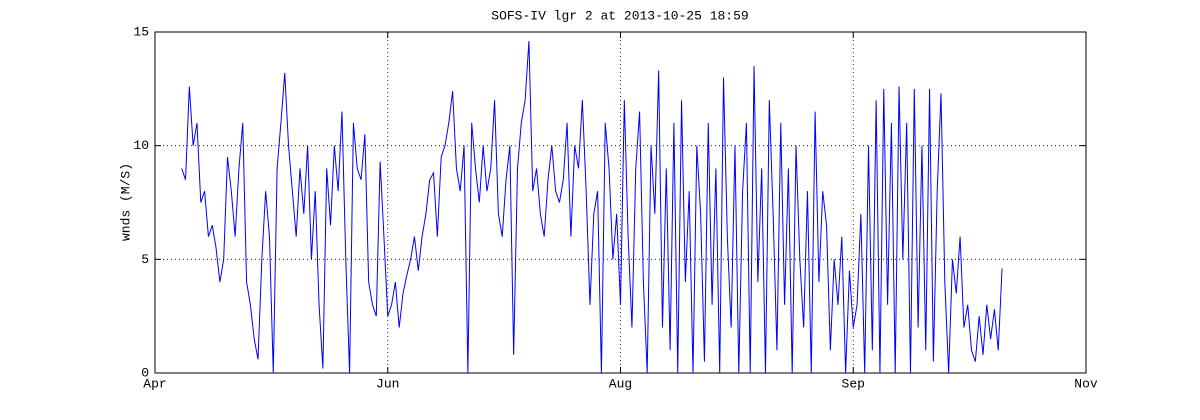 This screenshot has width=1200, height=420. Describe the element at coordinates (154, 383) in the screenshot. I see `x-tick-label: Apr` at that location.